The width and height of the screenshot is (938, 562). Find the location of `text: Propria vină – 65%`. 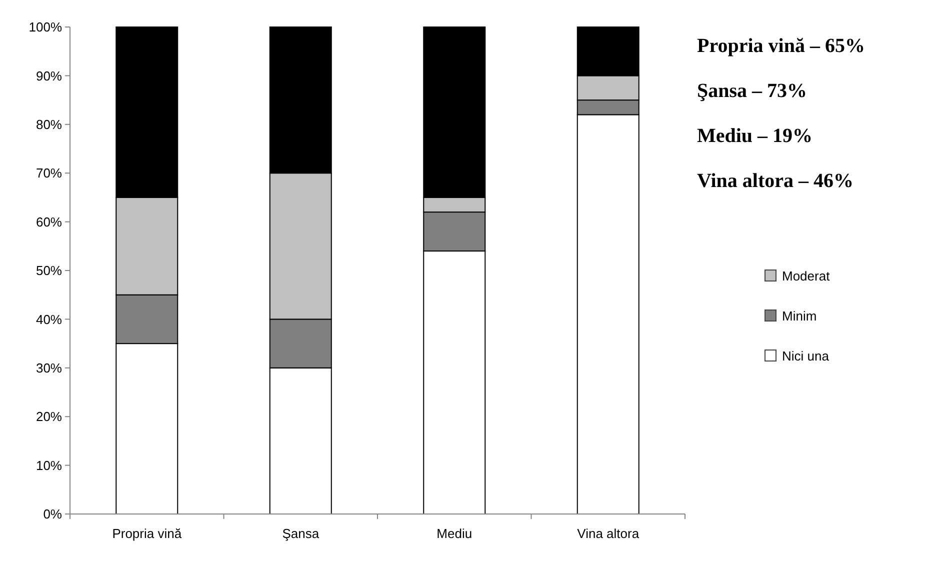

text: Propria vină – 65% is located at coordinates (781, 46).